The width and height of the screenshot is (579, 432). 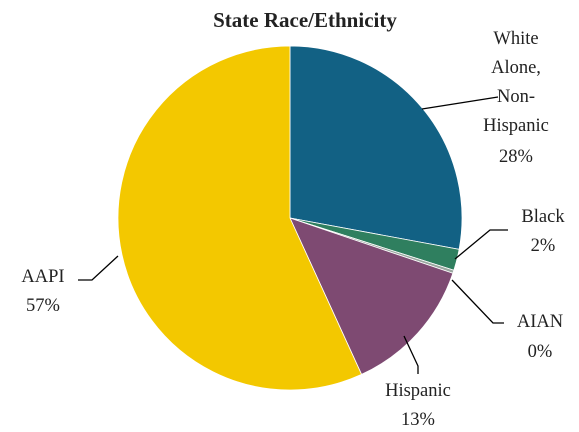 What do you see at coordinates (42, 291) in the screenshot?
I see `data-label-aapi: AAPI 57%` at bounding box center [42, 291].